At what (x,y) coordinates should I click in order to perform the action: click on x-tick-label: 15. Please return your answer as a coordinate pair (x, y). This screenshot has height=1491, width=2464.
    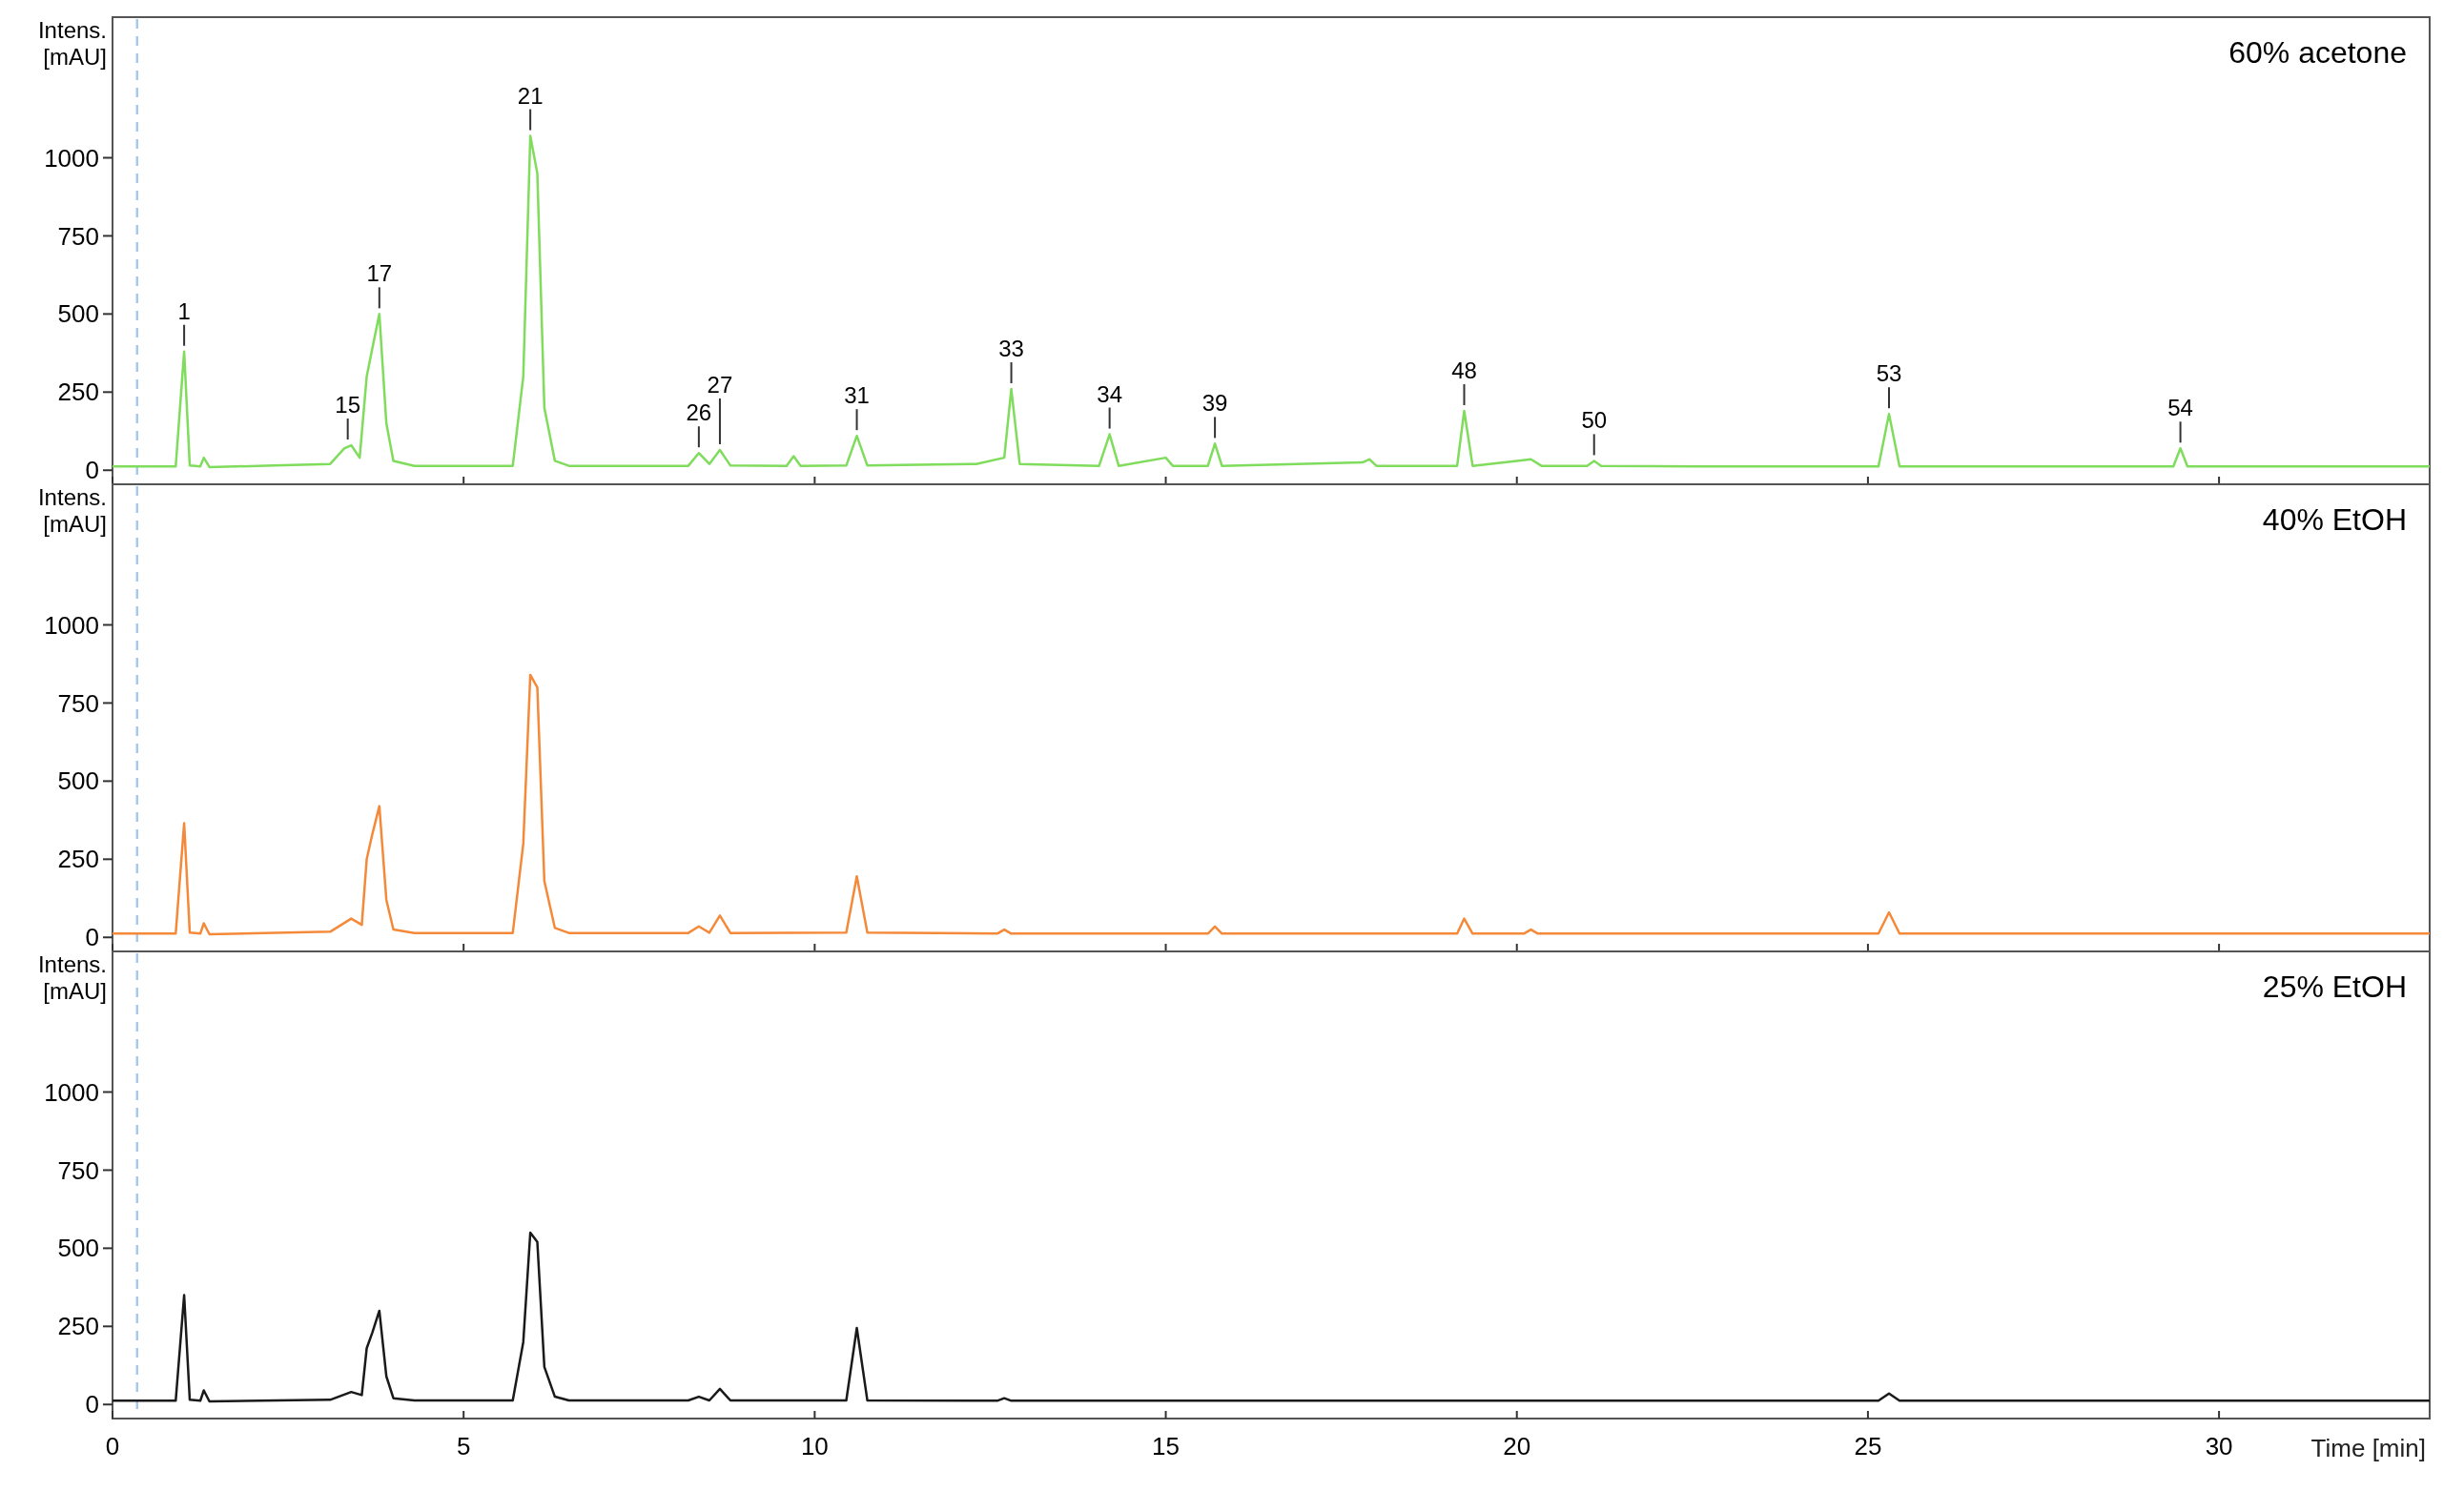
    Looking at the image, I should click on (1166, 1446).